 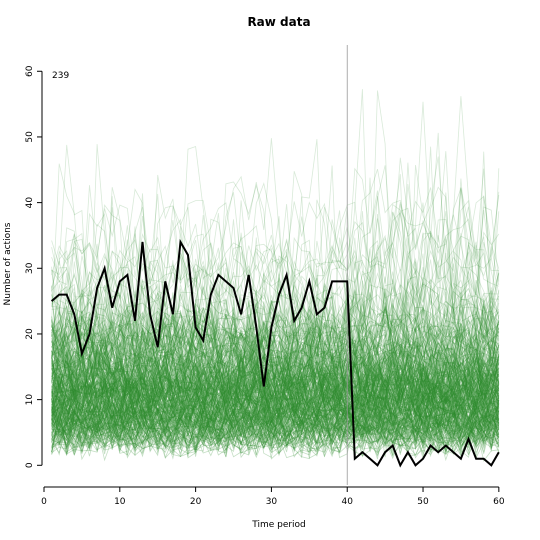 I want to click on x-tick-label: 0, so click(x=44, y=502).